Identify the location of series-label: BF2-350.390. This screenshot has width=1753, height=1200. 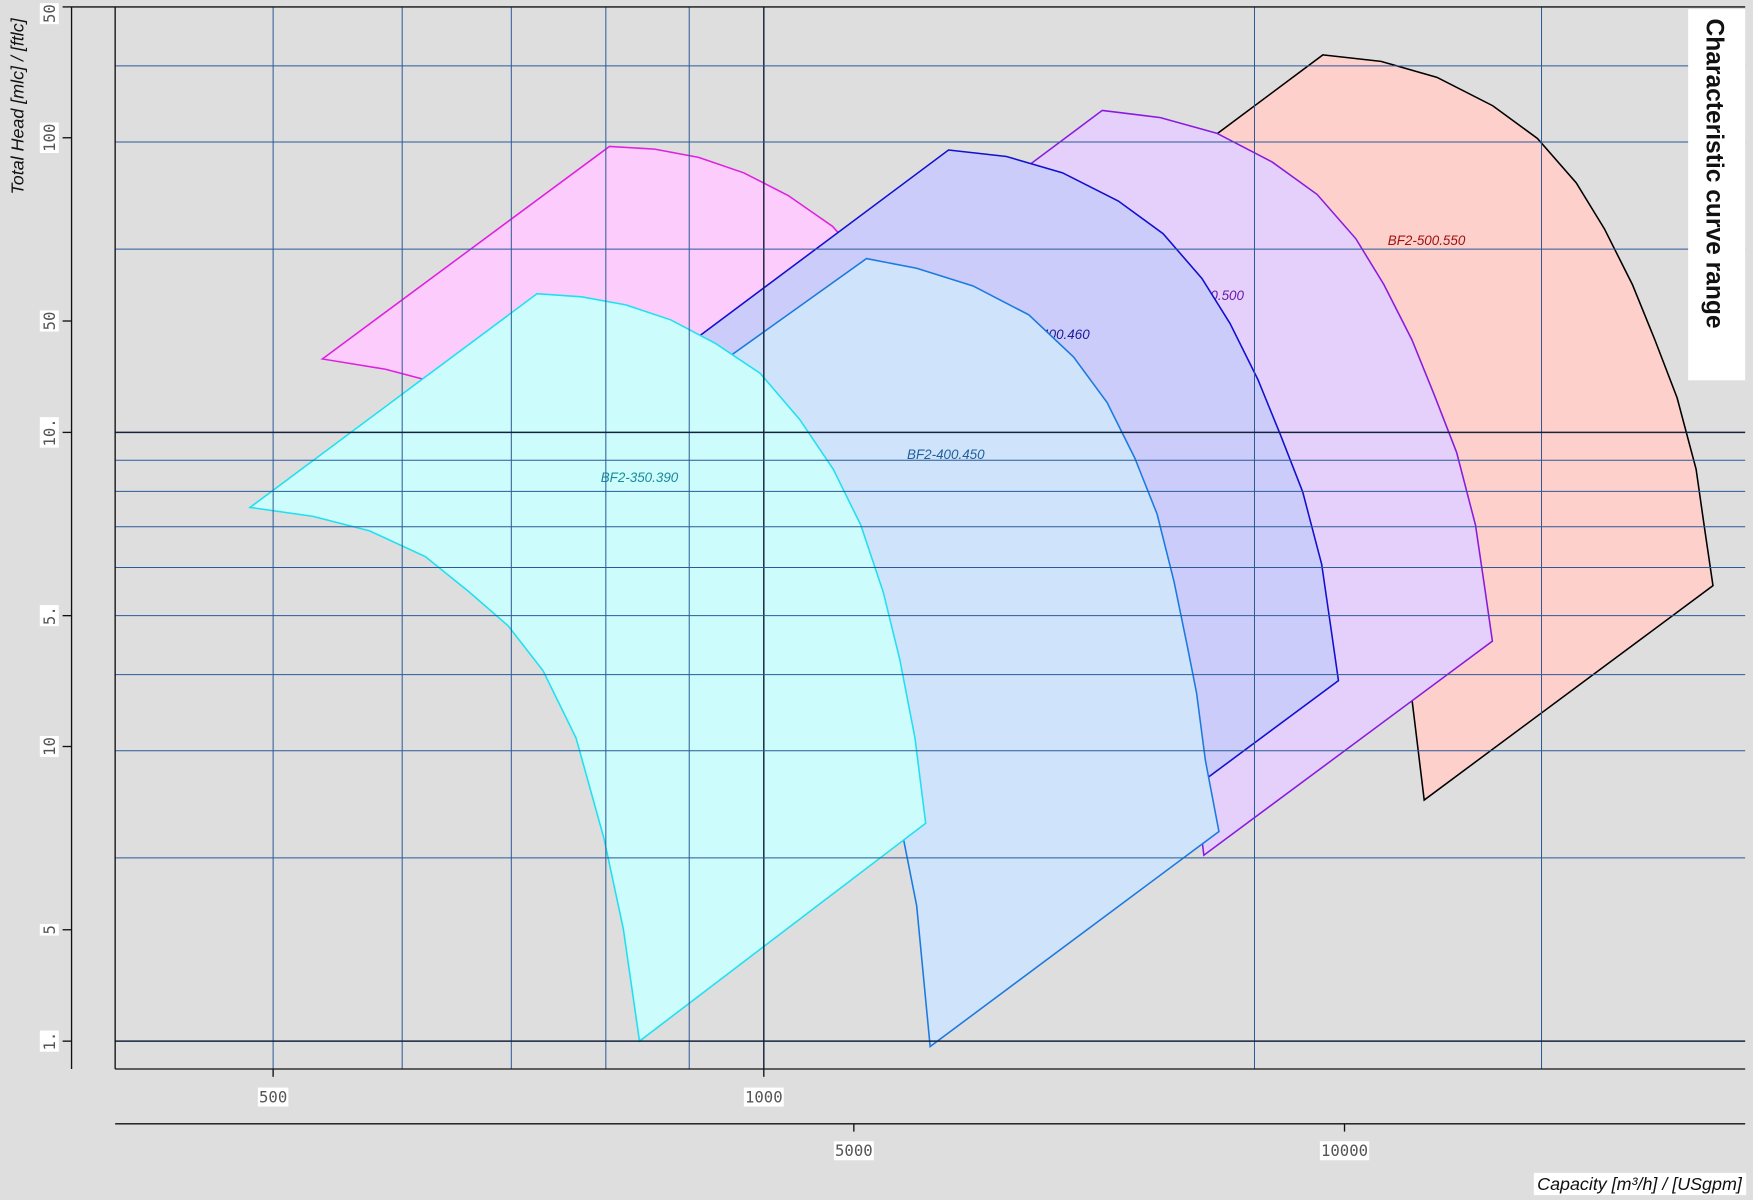
(640, 477).